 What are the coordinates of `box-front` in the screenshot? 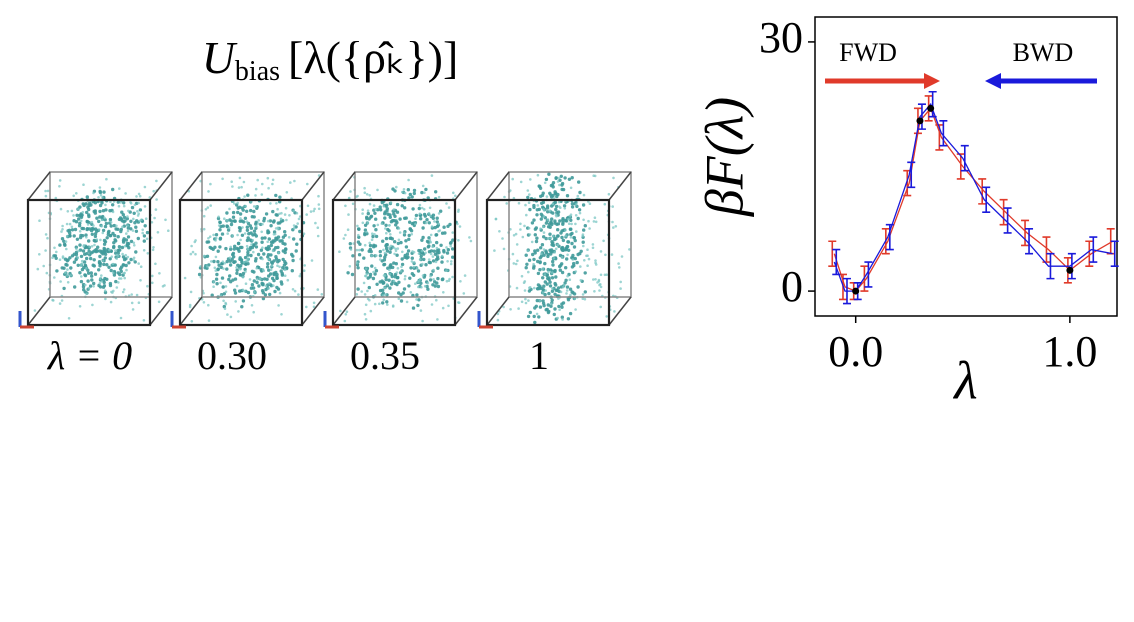 It's located at (241, 262).